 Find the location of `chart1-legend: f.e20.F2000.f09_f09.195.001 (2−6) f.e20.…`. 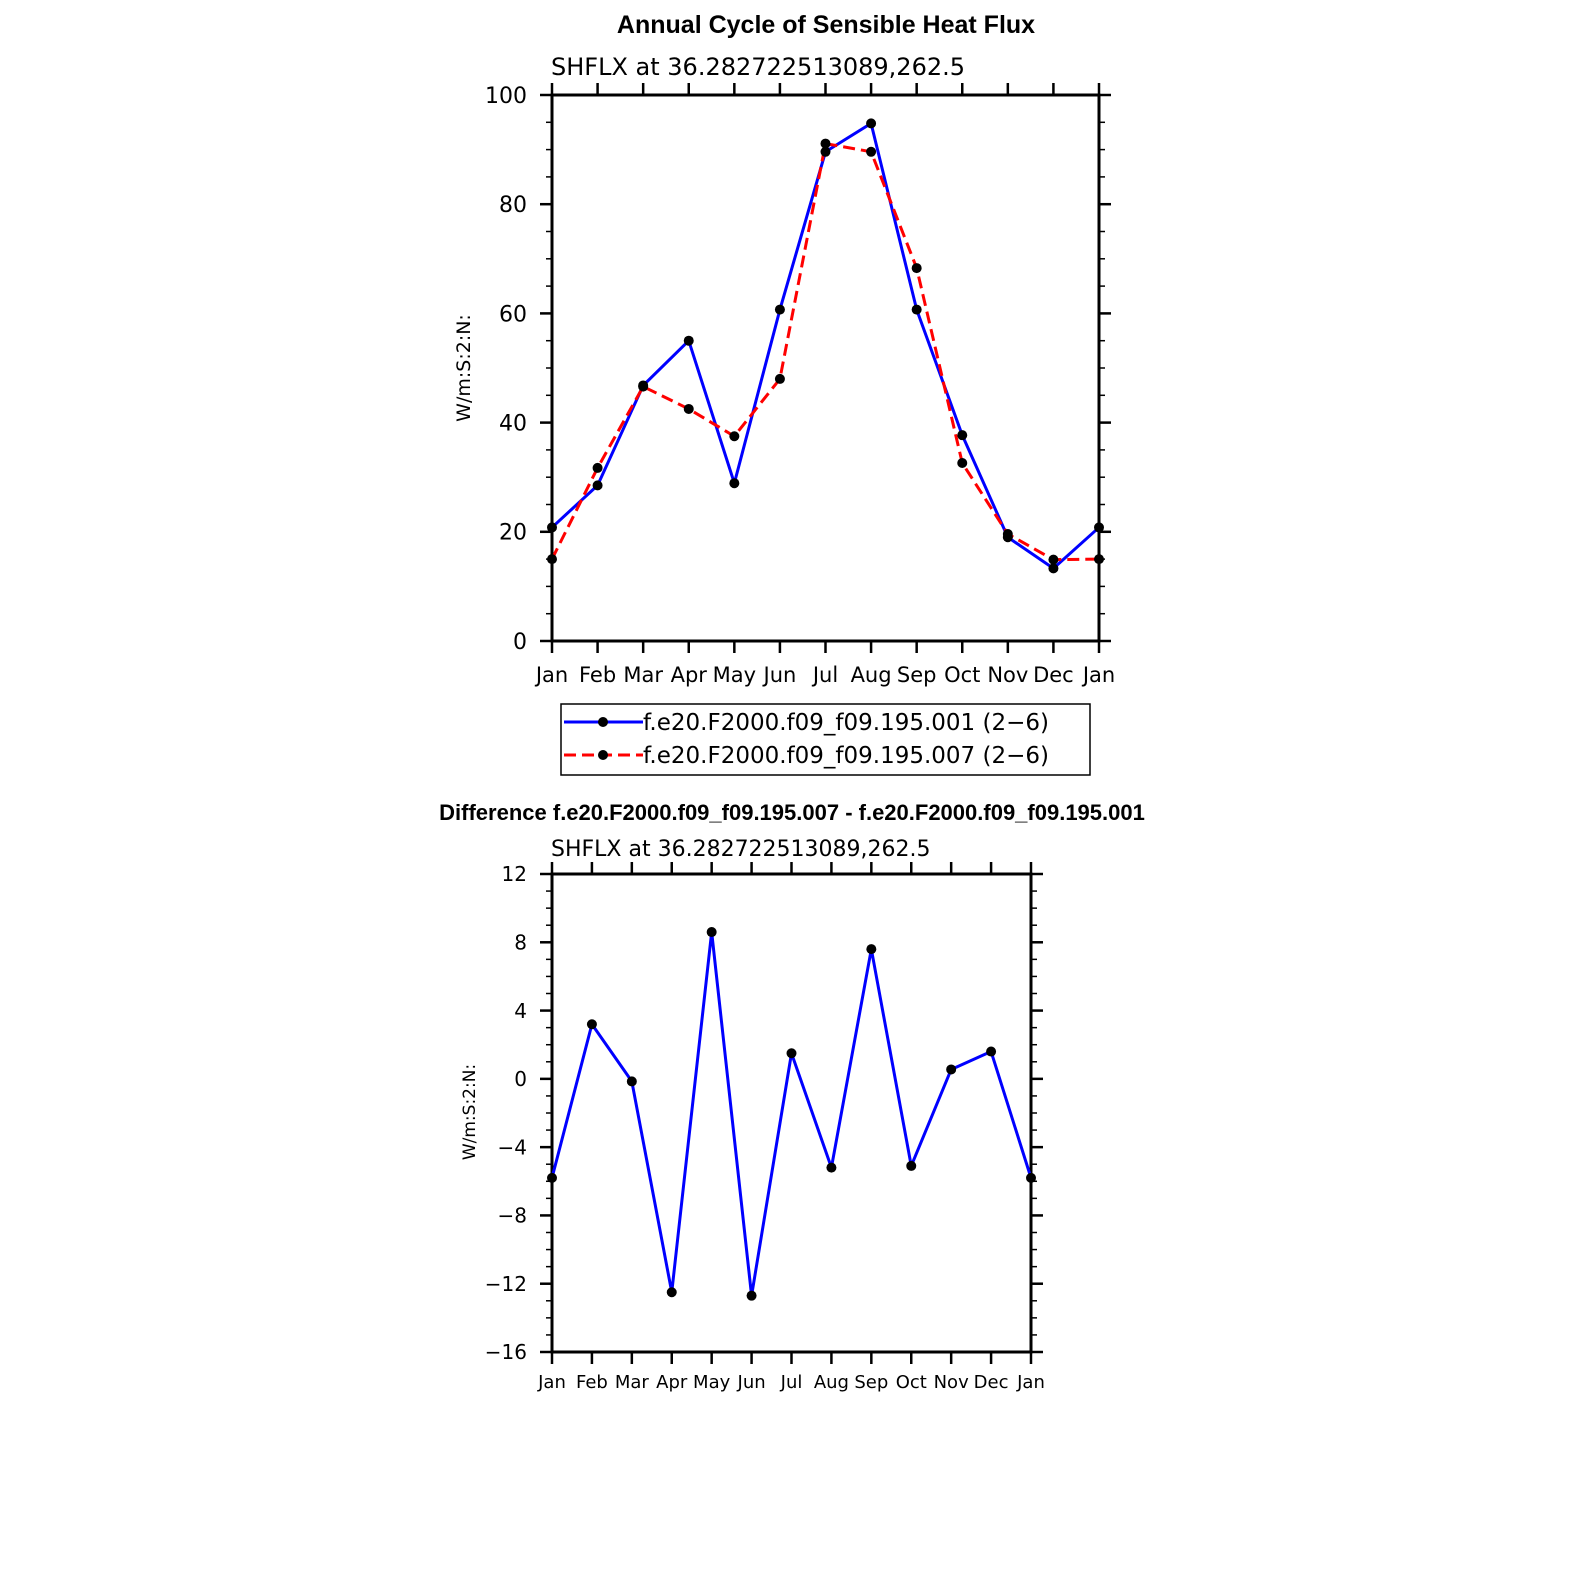

chart1-legend: f.e20.F2000.f09_f09.195.001 (2−6) f.e20.… is located at coordinates (825, 739).